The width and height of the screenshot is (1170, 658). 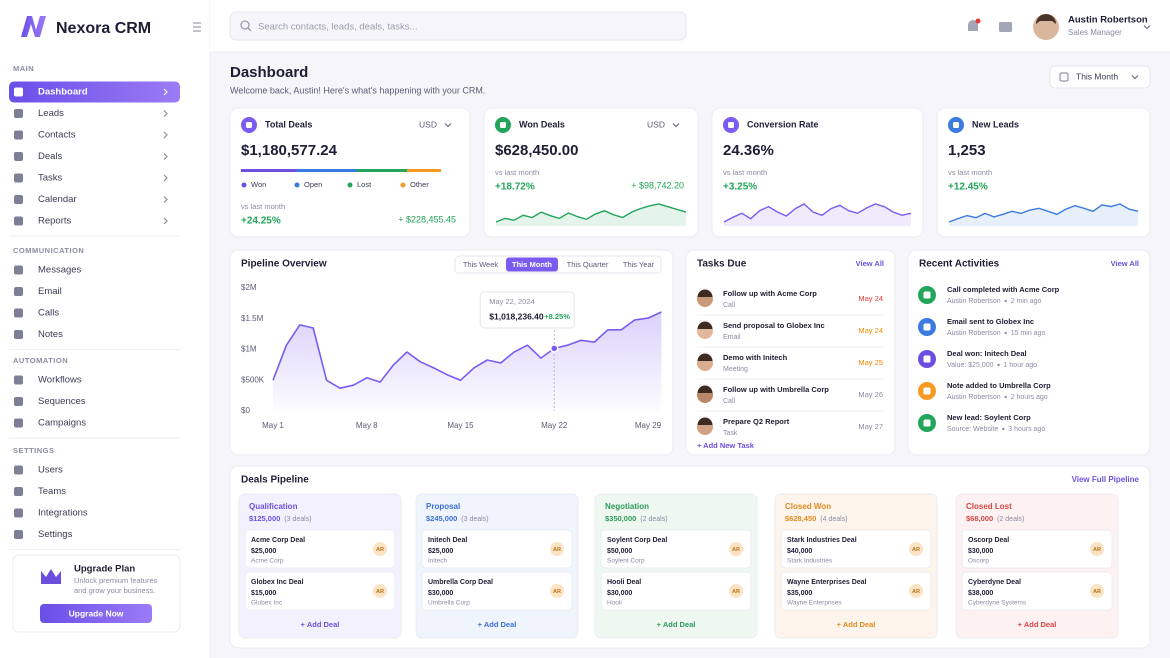 I want to click on activity-time: 1 hour ago, so click(x=1021, y=365).